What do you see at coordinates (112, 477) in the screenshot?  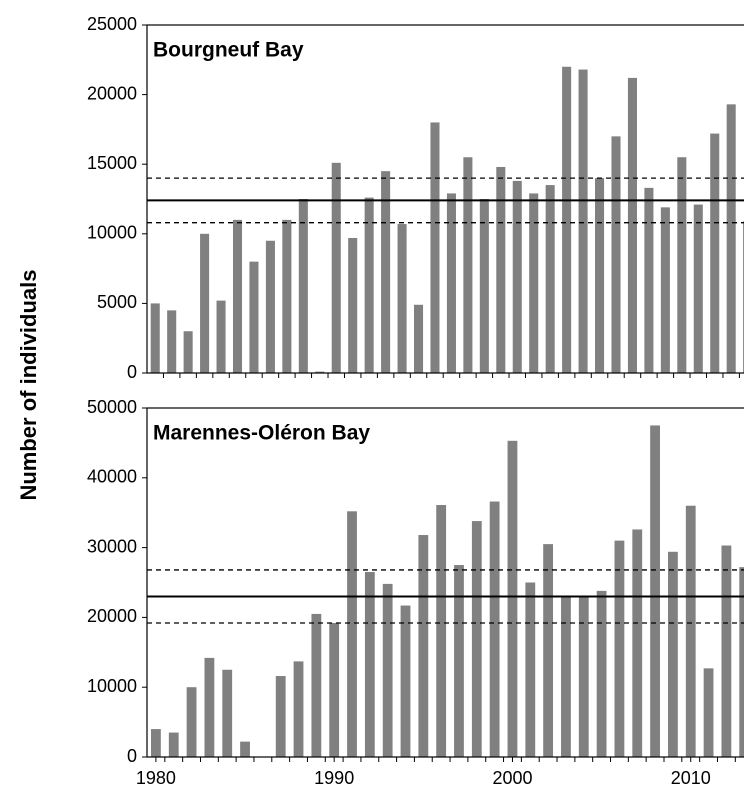 I see `y-tick-label: 40000` at bounding box center [112, 477].